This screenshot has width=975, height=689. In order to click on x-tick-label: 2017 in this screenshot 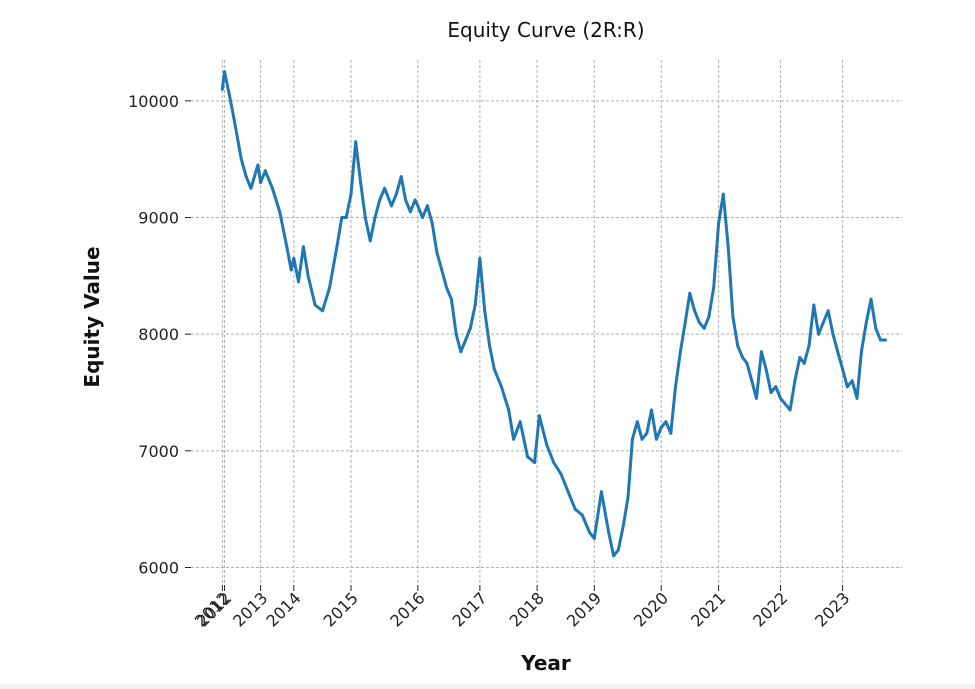, I will do `click(469, 609)`.